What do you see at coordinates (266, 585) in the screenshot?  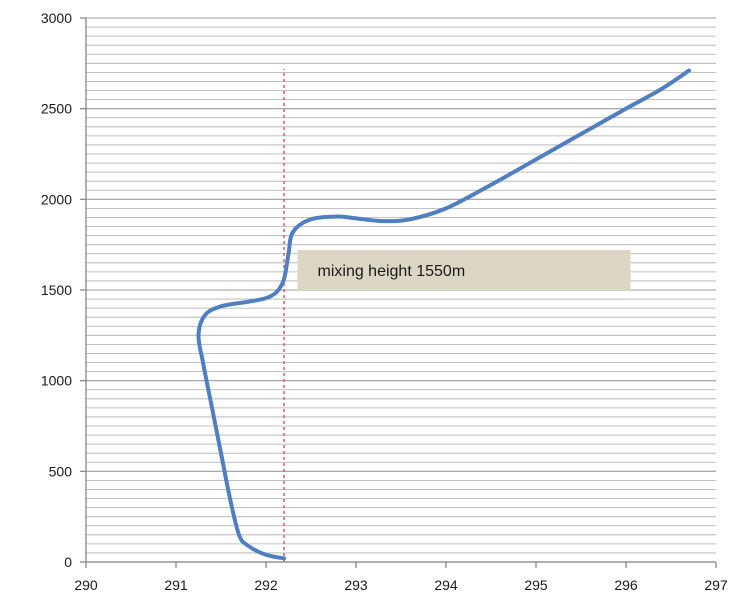 I see `x-tick-label: 292` at bounding box center [266, 585].